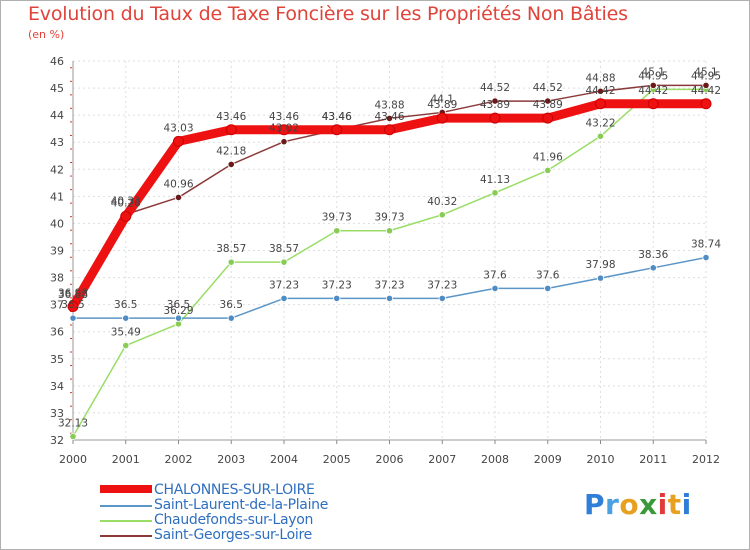 Image resolution: width=750 pixels, height=550 pixels. I want to click on y-tick-label: 33, so click(57, 413).